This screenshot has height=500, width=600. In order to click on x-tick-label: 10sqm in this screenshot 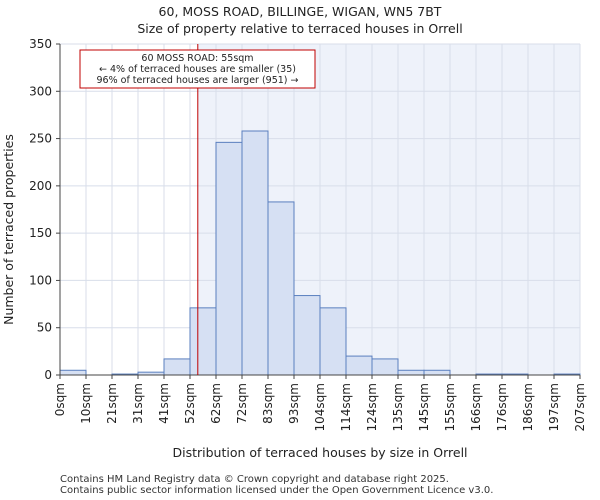, I will do `click(86, 403)`.